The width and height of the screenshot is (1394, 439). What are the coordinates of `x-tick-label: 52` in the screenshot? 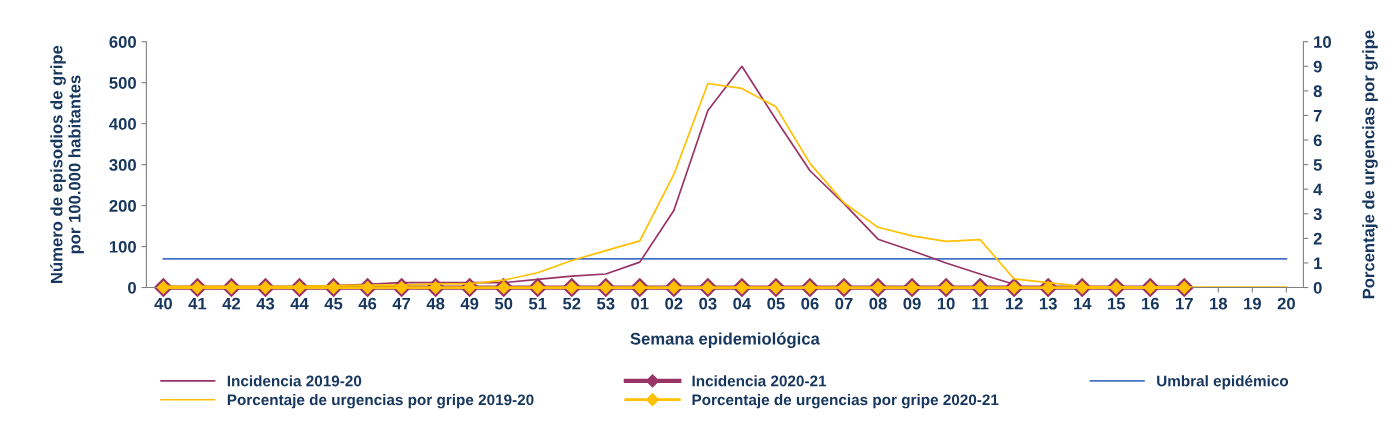 It's located at (571, 303).